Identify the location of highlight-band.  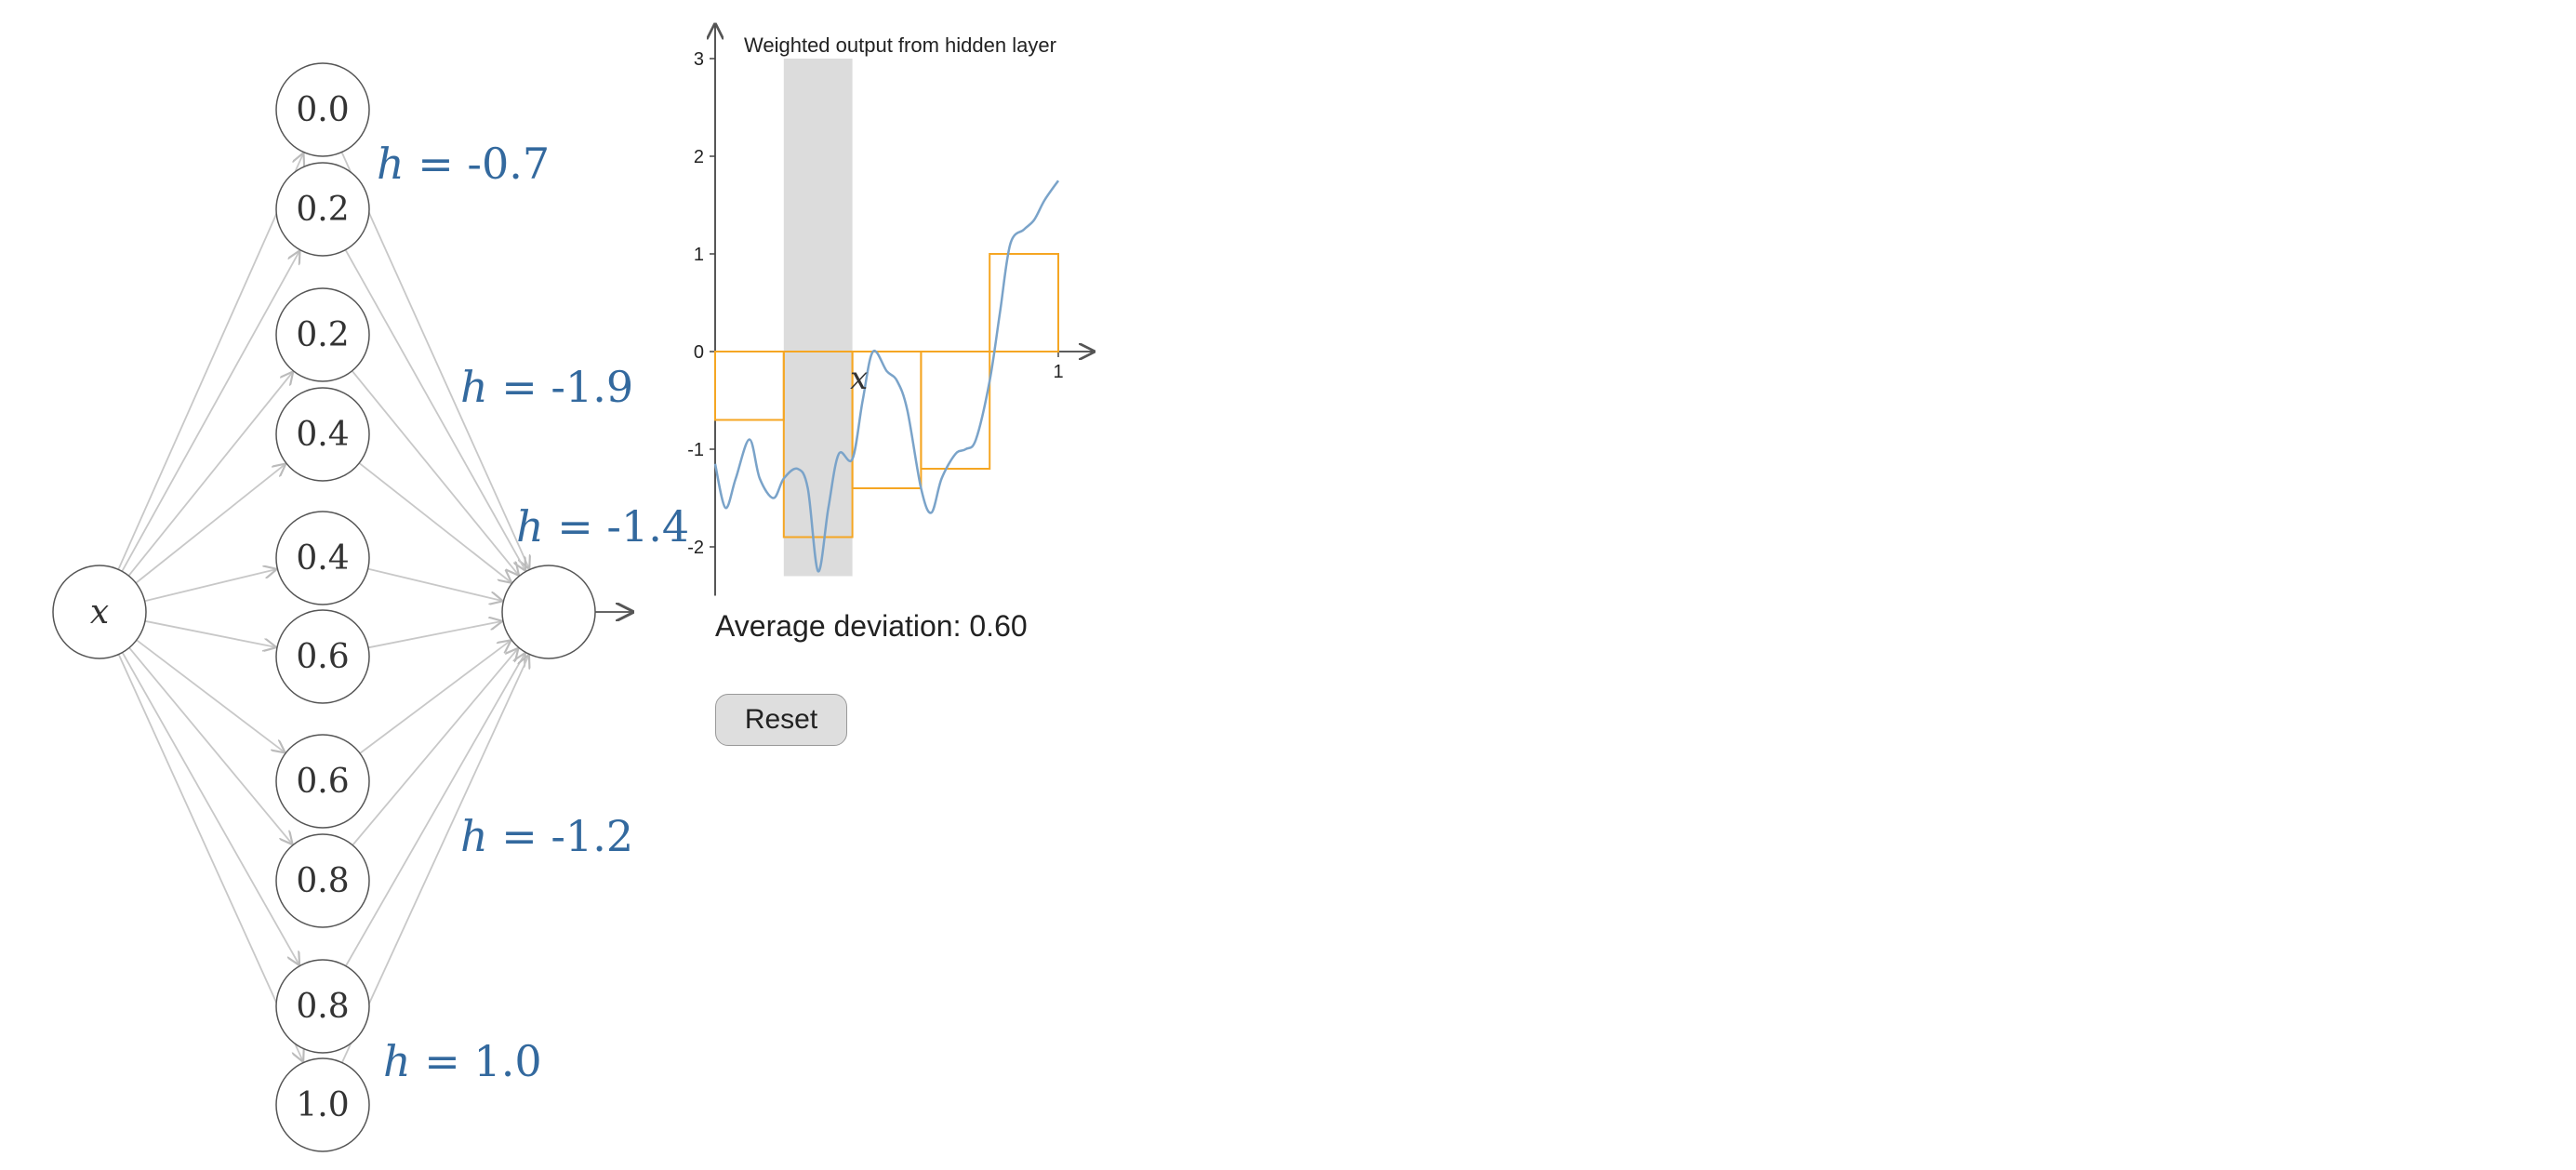
(818, 318).